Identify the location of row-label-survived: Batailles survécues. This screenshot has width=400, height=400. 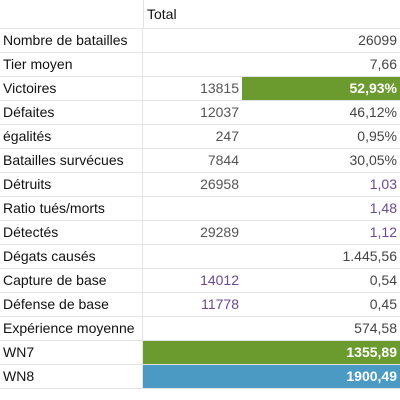
(71, 160).